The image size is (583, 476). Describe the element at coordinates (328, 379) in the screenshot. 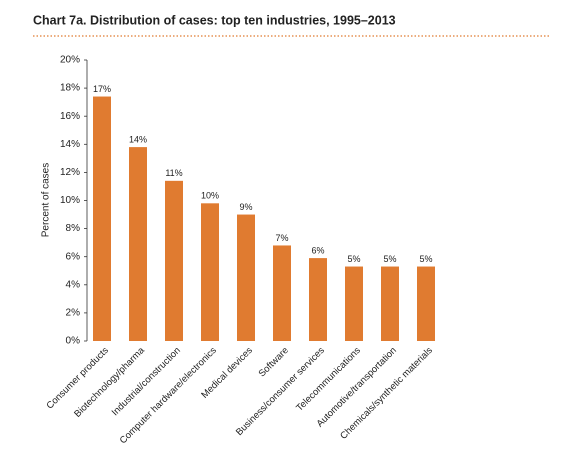

I see `x-tick-label: Telecommunications` at that location.